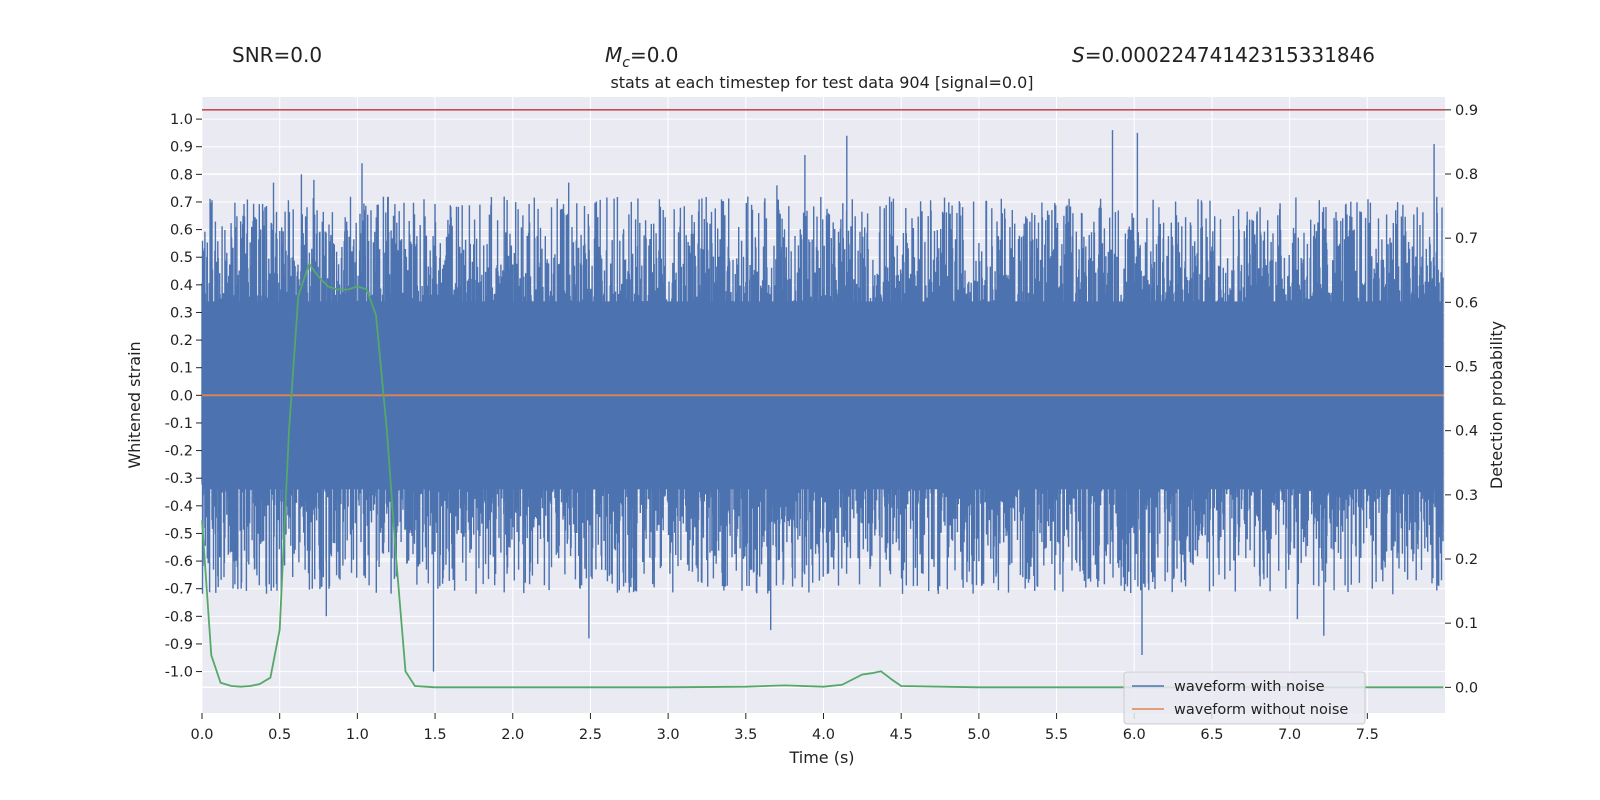 The width and height of the screenshot is (1600, 800). What do you see at coordinates (179, 562) in the screenshot?
I see `left-tick-label: -0.6` at bounding box center [179, 562].